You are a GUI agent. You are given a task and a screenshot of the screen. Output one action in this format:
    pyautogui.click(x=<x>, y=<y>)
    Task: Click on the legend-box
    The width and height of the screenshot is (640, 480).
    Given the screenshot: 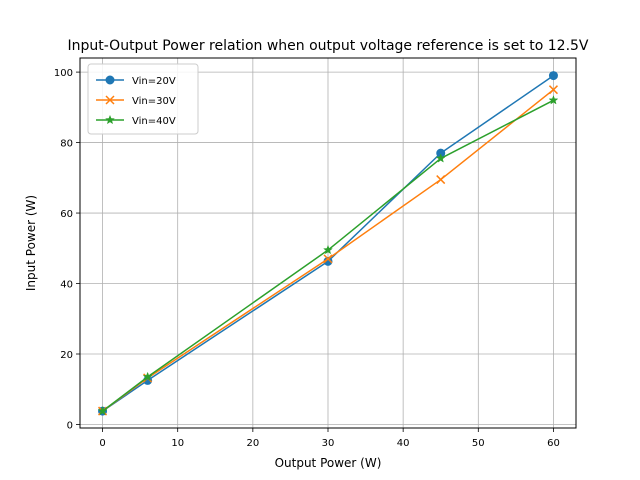 What is the action you would take?
    pyautogui.click(x=143, y=99)
    